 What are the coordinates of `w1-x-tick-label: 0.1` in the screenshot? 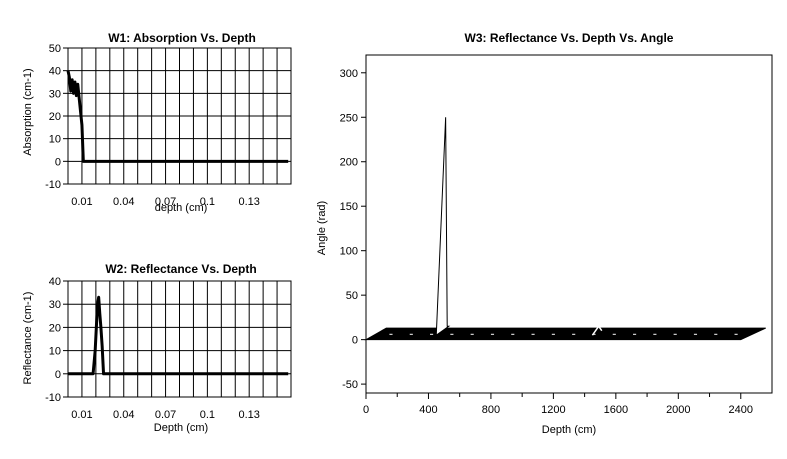 It's located at (207, 202).